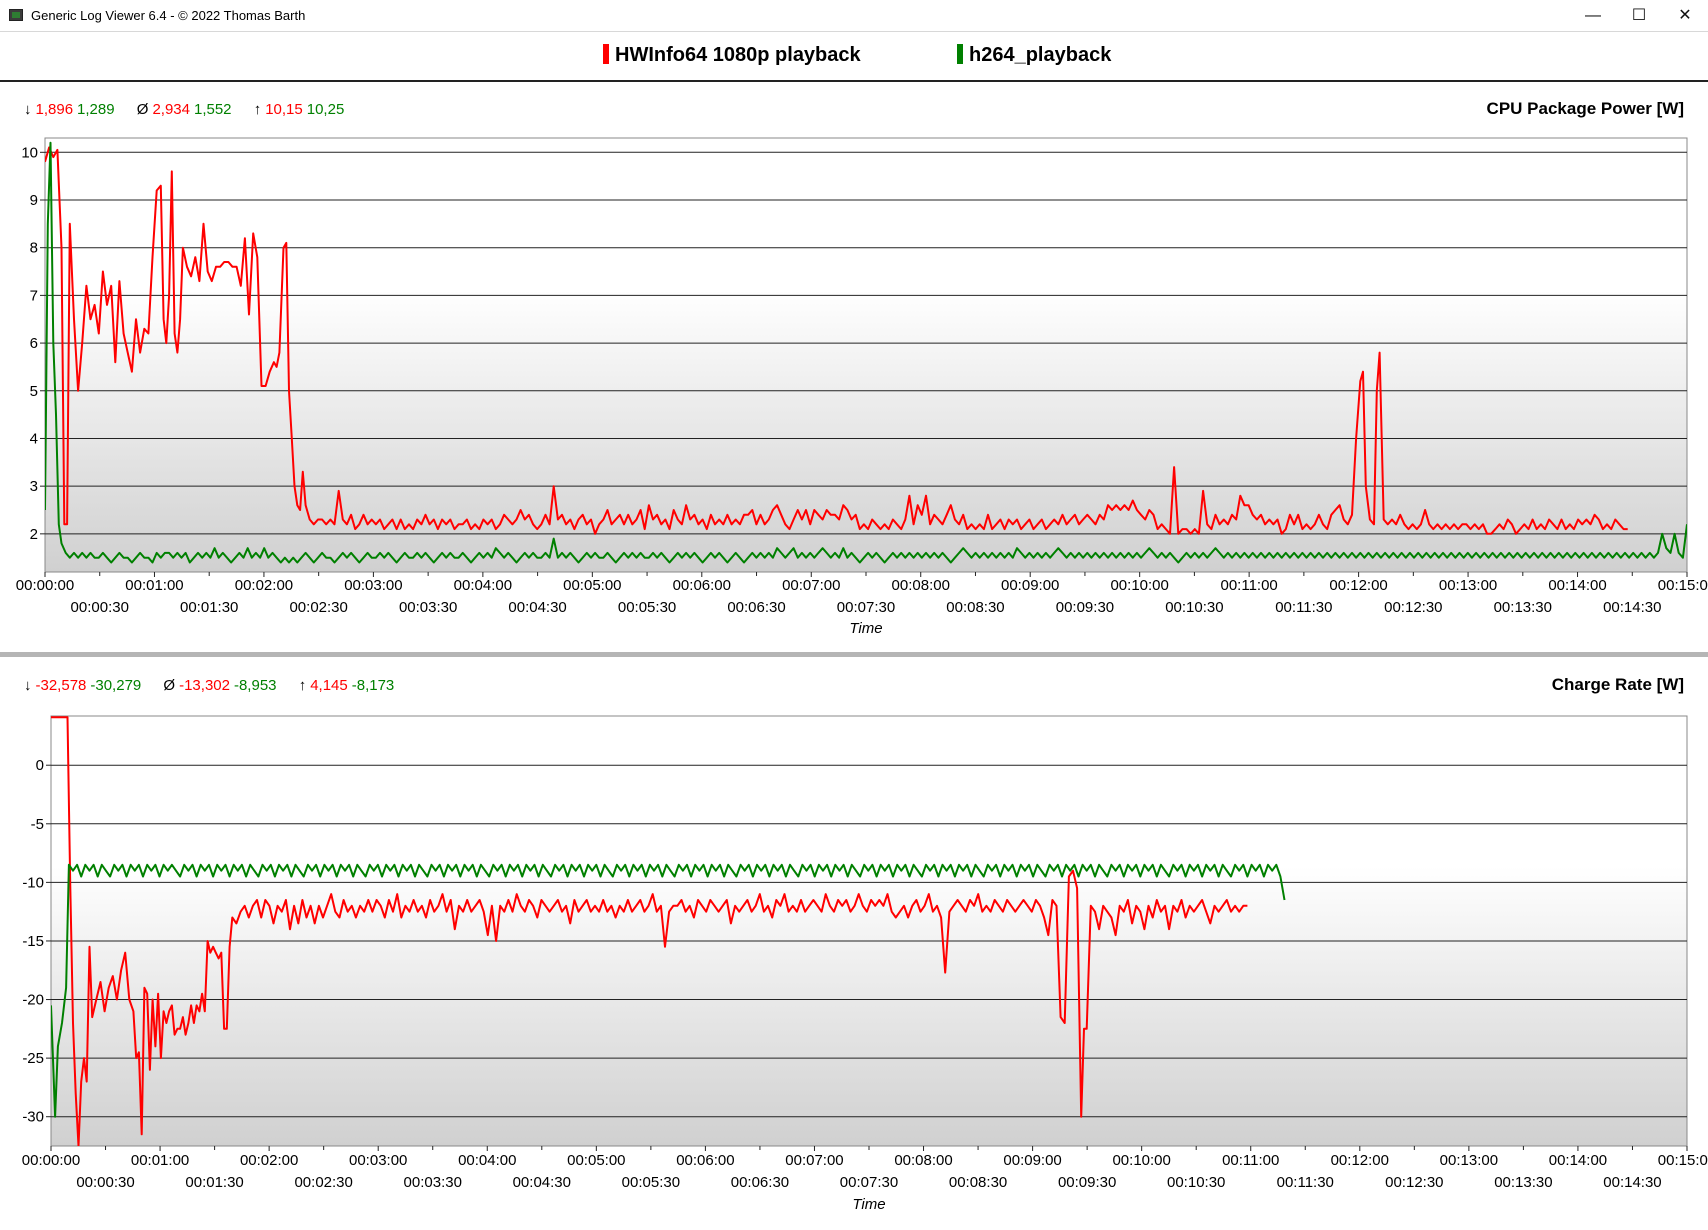  What do you see at coordinates (1040, 55) in the screenshot?
I see `legend-label: h264_playback` at bounding box center [1040, 55].